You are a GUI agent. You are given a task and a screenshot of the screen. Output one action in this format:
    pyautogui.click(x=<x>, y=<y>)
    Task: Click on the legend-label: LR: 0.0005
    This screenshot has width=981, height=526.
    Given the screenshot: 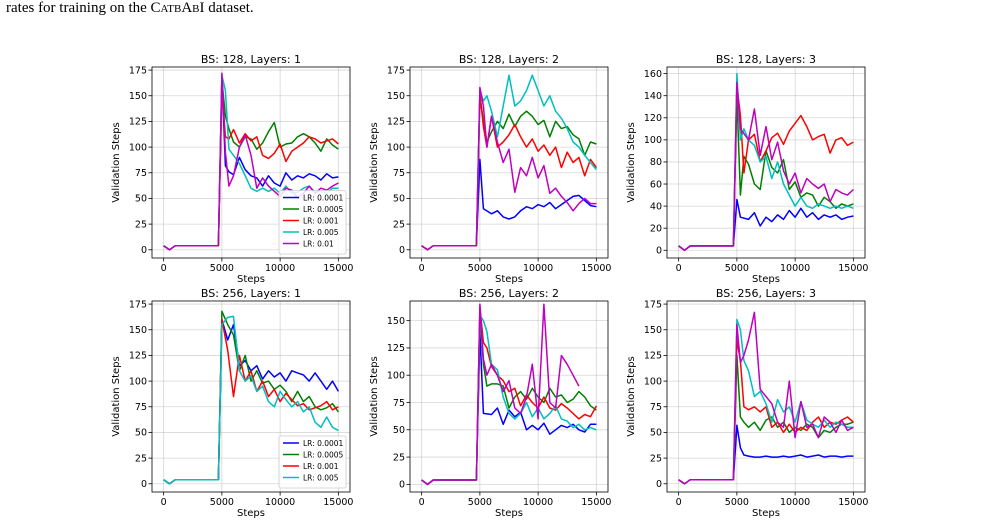 What is the action you would take?
    pyautogui.click(x=323, y=209)
    